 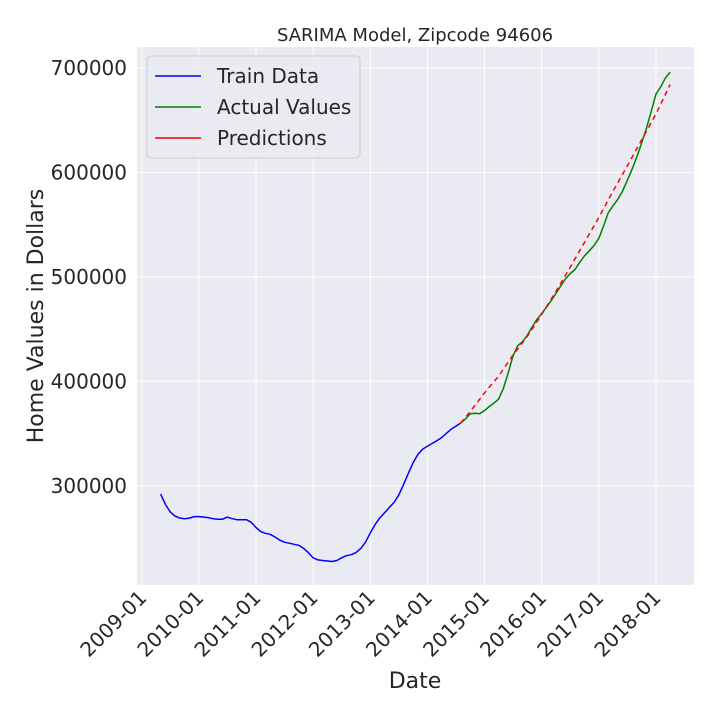 I want to click on y-tick-label: 400000, so click(x=89, y=381).